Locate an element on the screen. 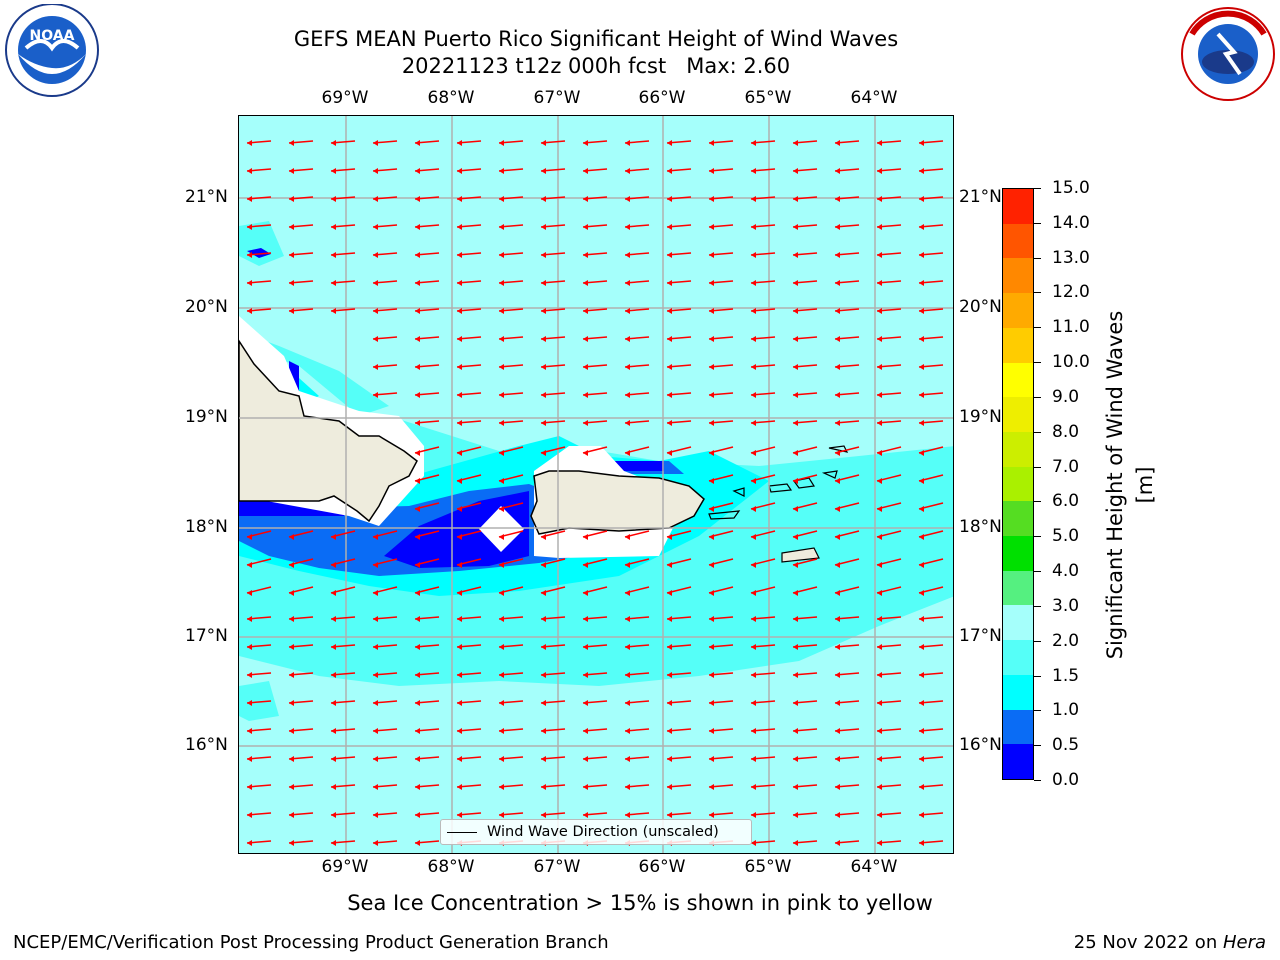 The height and width of the screenshot is (960, 1280). virgin-island is located at coordinates (738, 492).